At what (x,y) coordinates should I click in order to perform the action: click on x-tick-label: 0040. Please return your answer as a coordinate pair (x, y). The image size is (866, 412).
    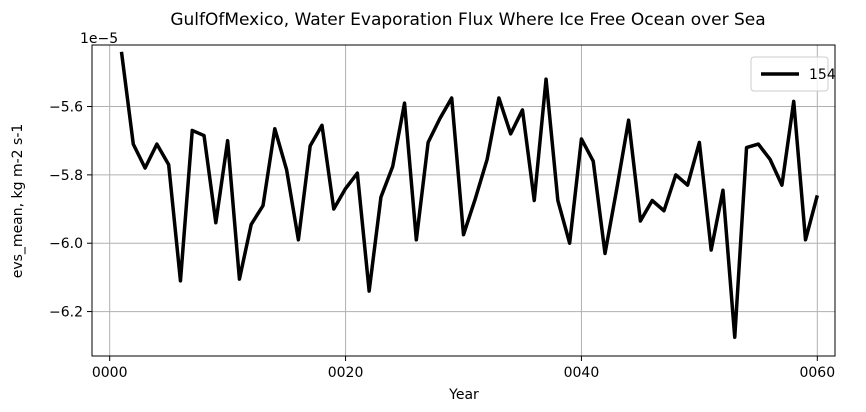
    Looking at the image, I should click on (582, 373).